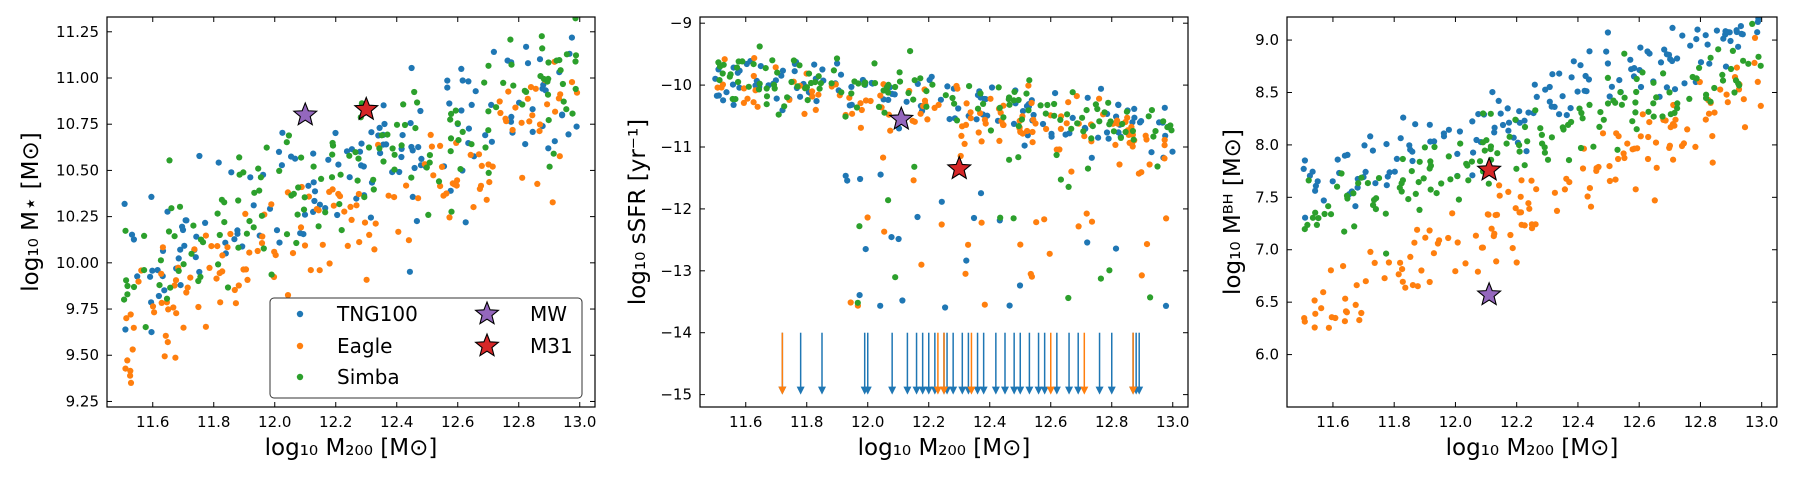  What do you see at coordinates (745, 422) in the screenshot?
I see `x-tick-label: 11.6` at bounding box center [745, 422].